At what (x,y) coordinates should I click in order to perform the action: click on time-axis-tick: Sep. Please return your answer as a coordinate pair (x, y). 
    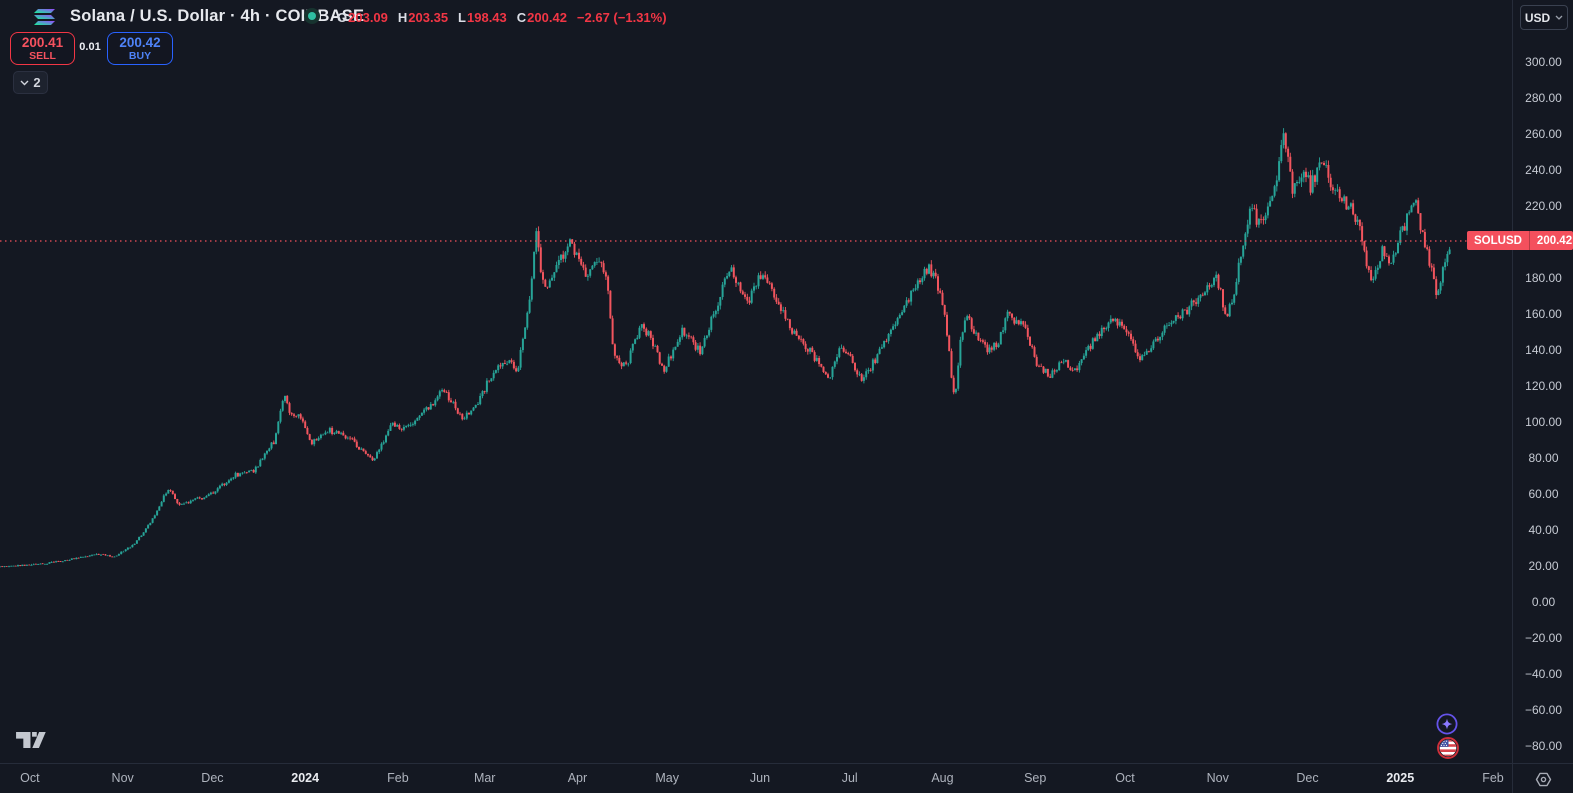
    Looking at the image, I should click on (1035, 778).